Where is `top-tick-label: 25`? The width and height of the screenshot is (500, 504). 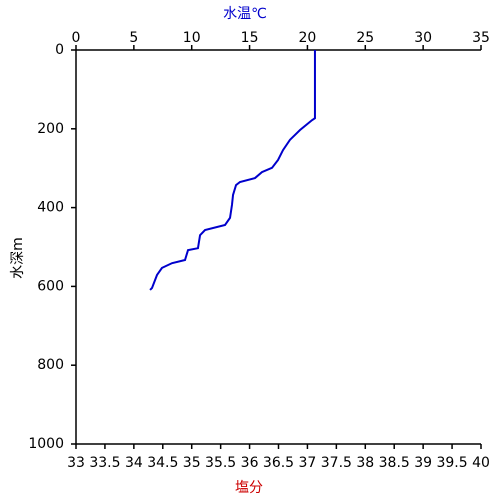
top-tick-label: 25 is located at coordinates (365, 38).